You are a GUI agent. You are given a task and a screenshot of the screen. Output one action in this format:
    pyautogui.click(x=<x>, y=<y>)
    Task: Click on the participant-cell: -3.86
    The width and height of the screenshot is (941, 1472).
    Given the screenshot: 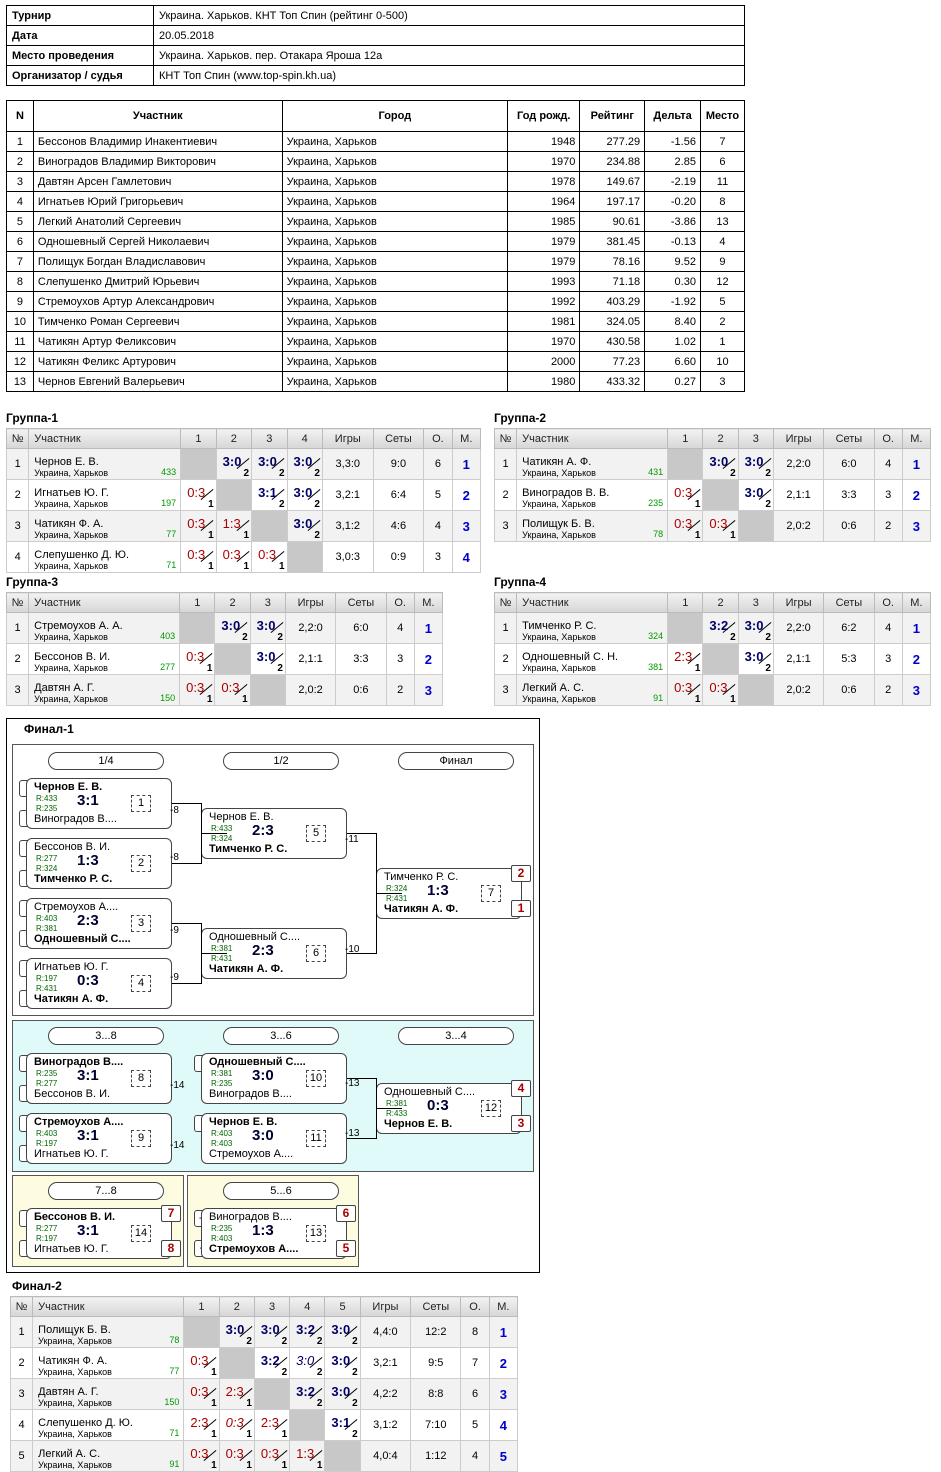 What is the action you would take?
    pyautogui.click(x=672, y=221)
    